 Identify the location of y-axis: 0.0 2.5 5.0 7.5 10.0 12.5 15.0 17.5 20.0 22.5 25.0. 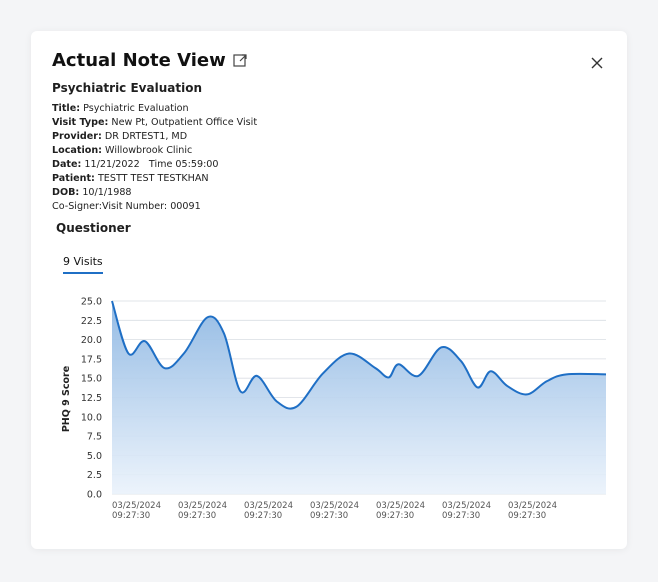
(91, 399).